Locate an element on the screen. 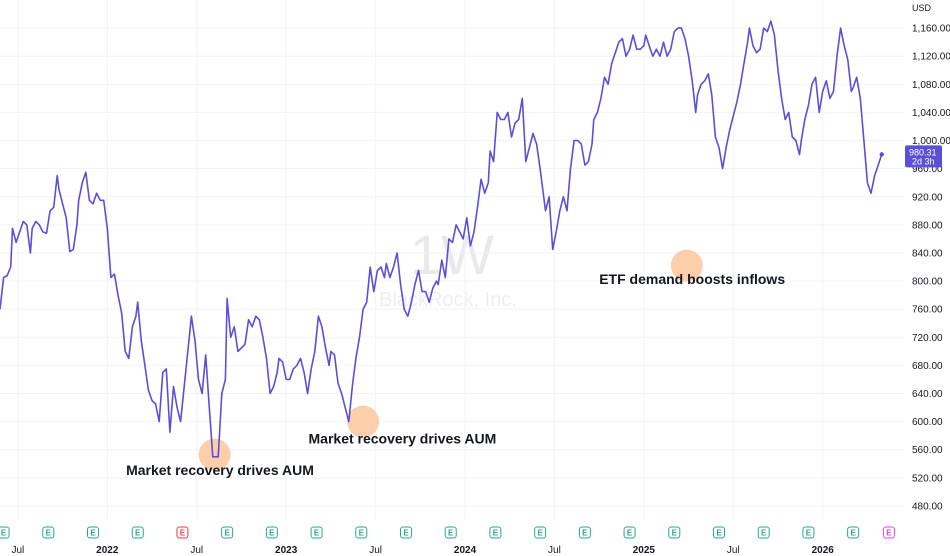  y-tick-label: 1,040.00 is located at coordinates (931, 113).